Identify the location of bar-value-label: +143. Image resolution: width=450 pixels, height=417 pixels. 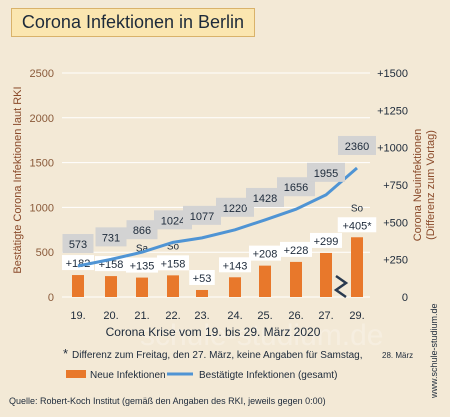
(235, 266).